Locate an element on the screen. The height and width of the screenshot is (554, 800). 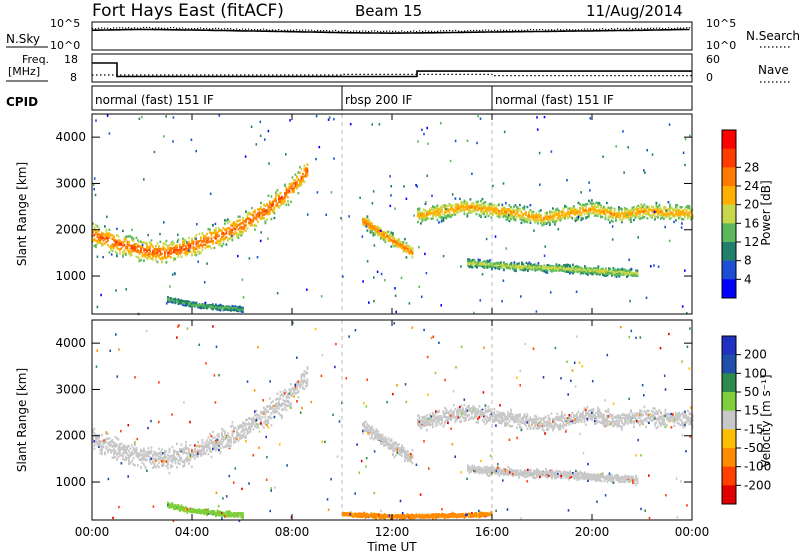
nsky-ytick-top: 10^5 is located at coordinates (65, 23).